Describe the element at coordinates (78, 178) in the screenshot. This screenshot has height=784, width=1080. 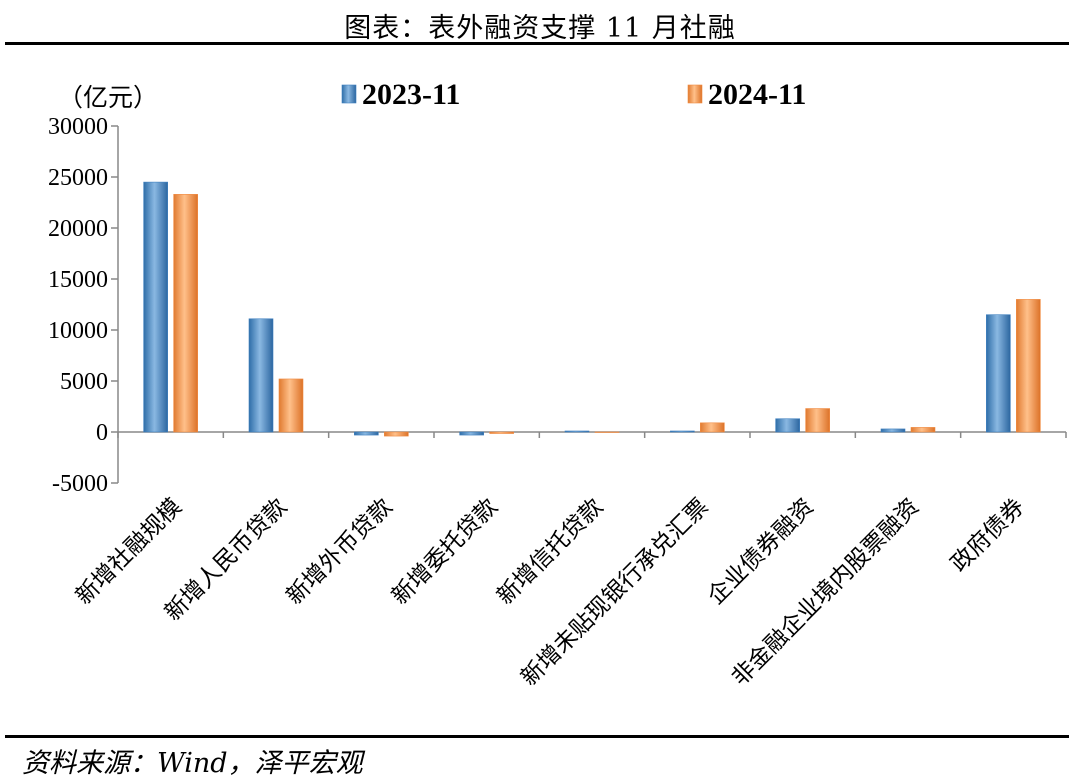
I see `y-tick-label: 25000` at that location.